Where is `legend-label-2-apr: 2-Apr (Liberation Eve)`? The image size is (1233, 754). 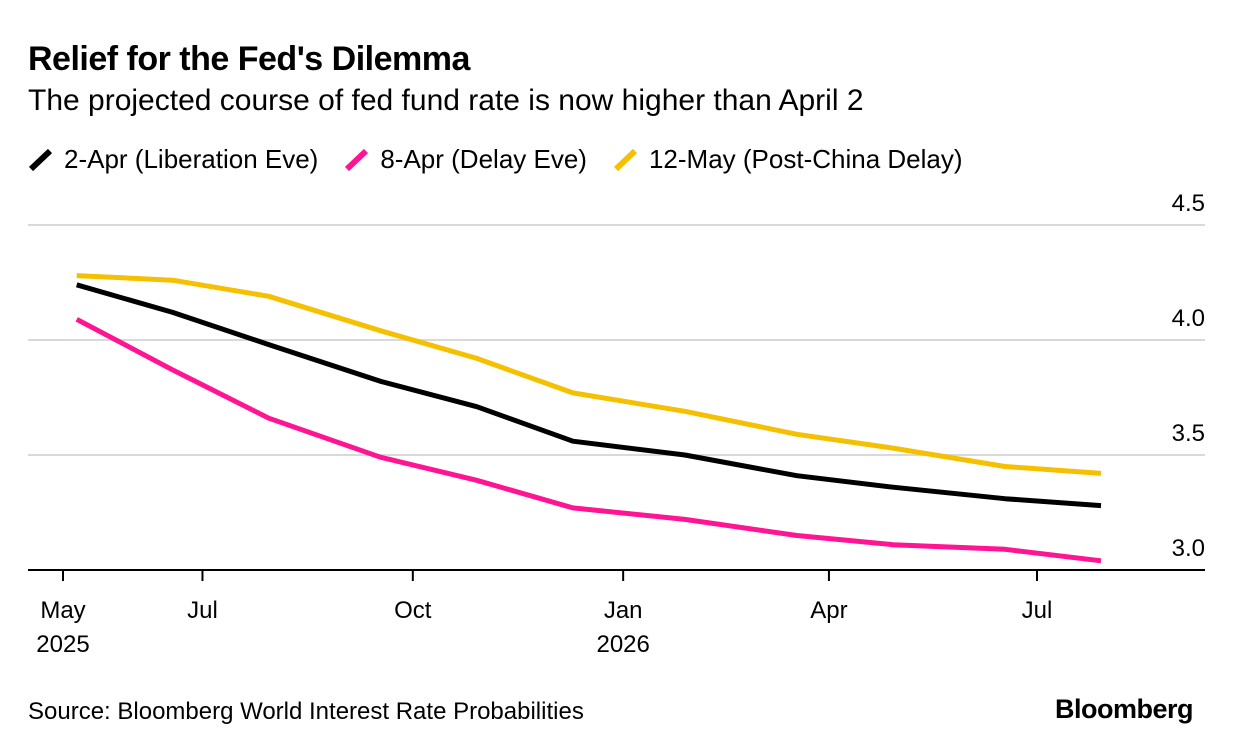 legend-label-2-apr: 2-Apr (Liberation Eve) is located at coordinates (191, 159).